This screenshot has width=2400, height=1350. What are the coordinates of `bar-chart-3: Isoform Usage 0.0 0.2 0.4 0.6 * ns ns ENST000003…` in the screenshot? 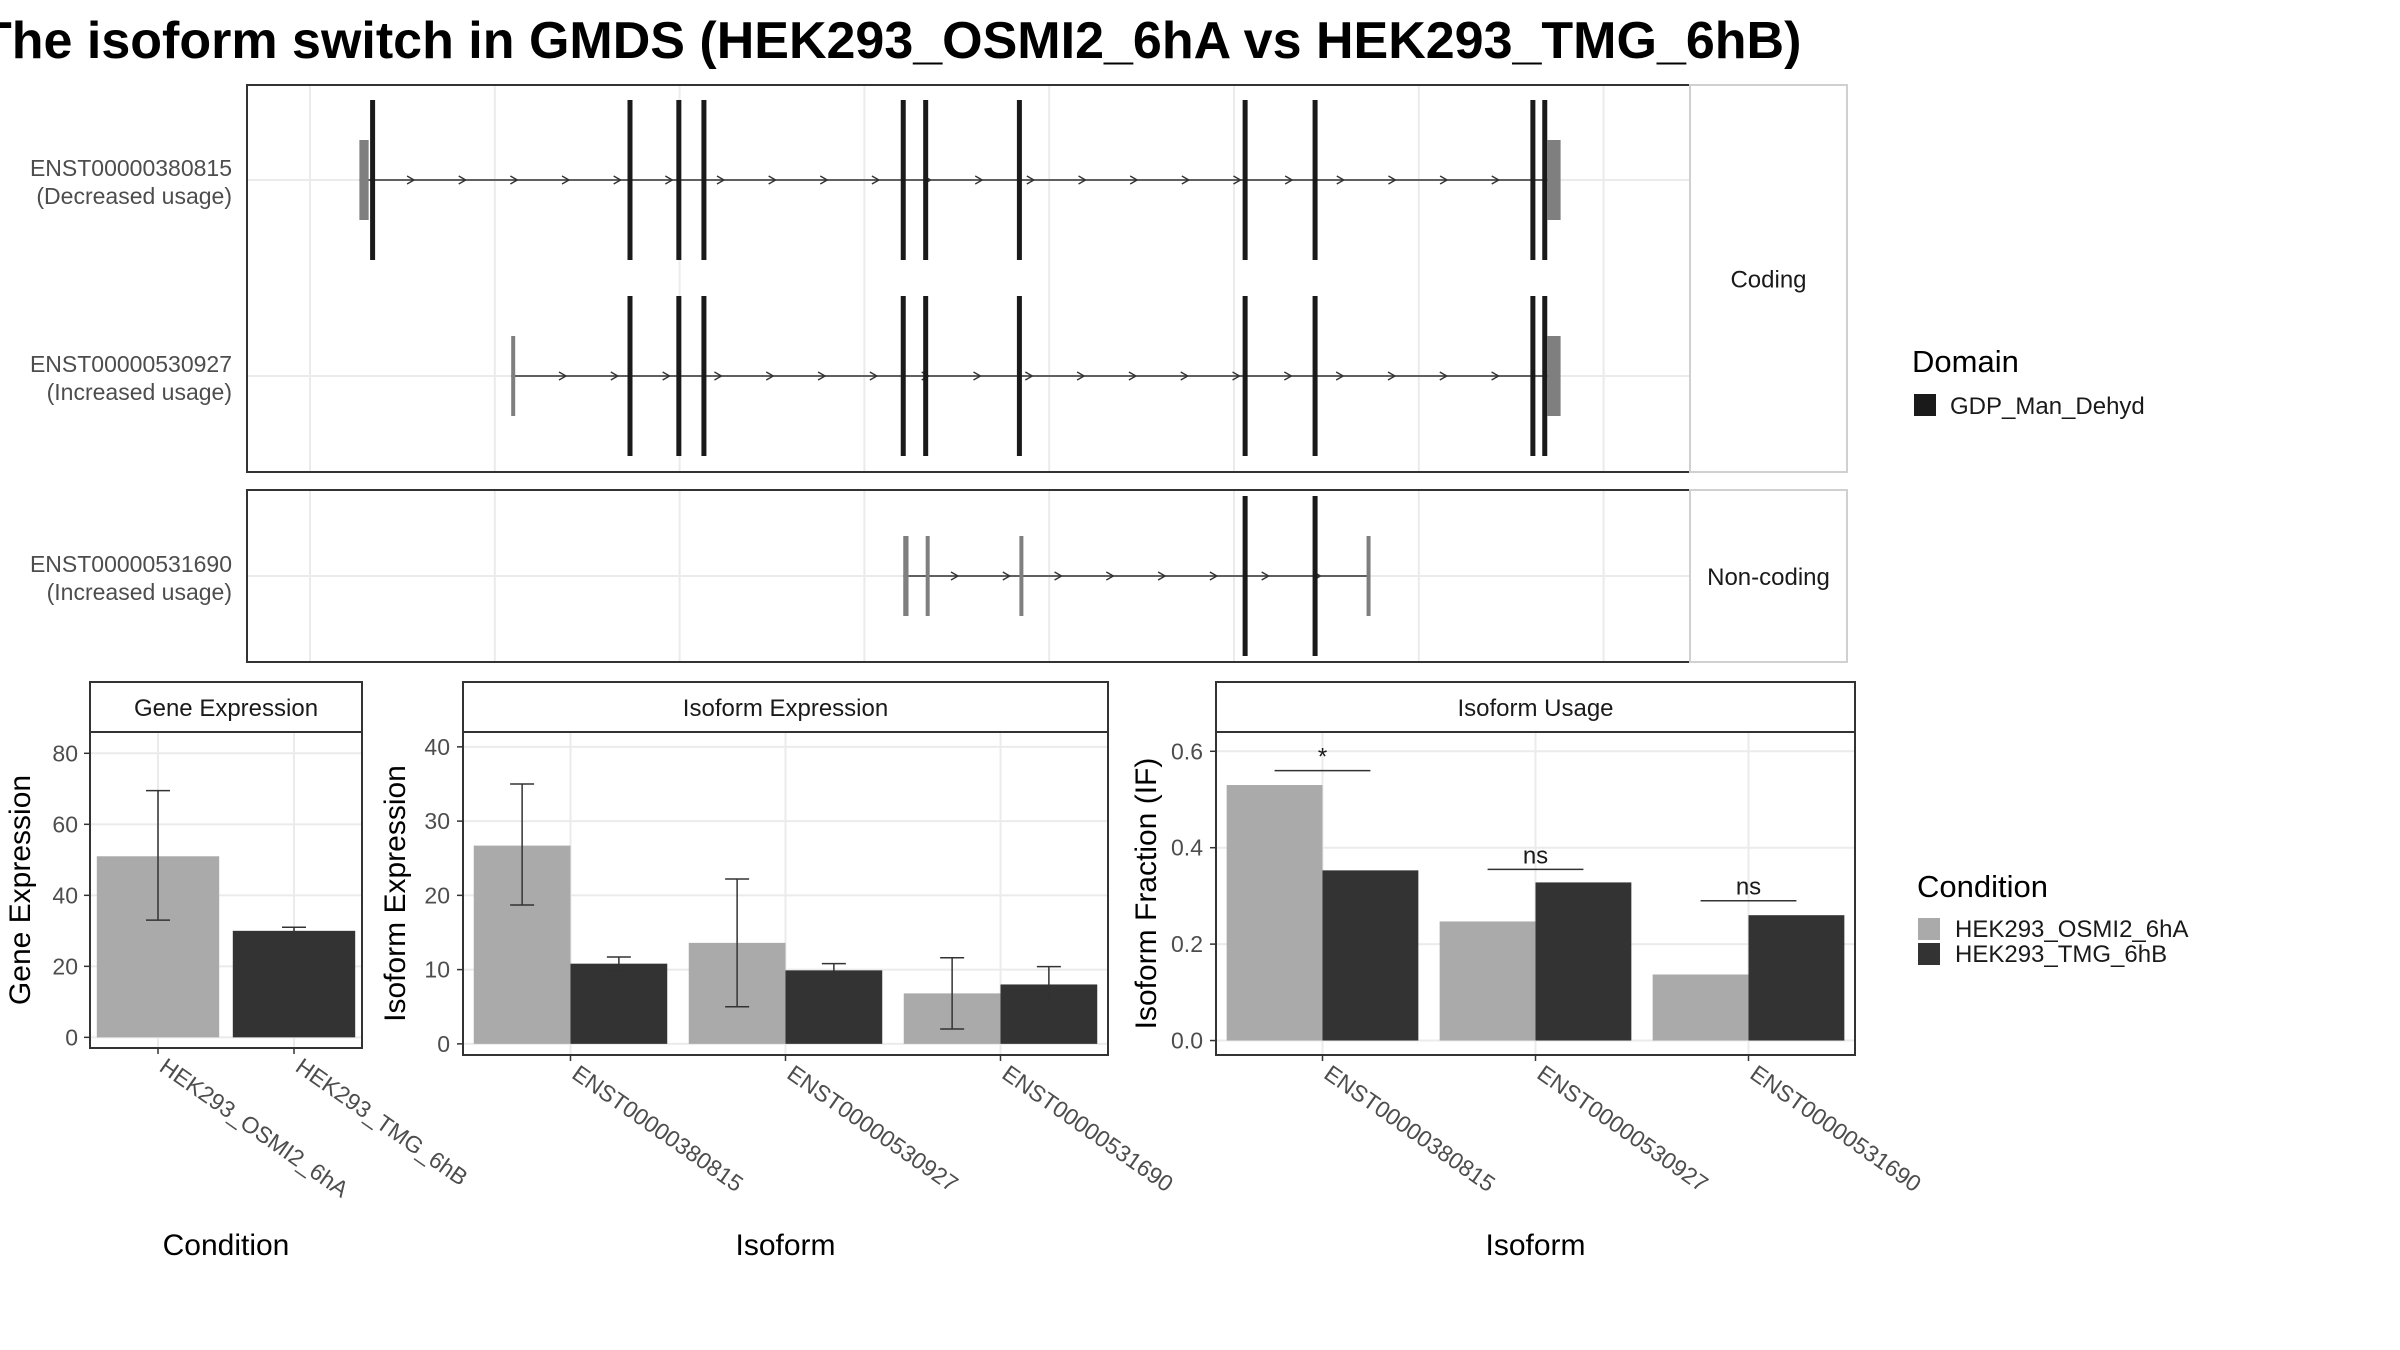 It's located at (1528, 971).